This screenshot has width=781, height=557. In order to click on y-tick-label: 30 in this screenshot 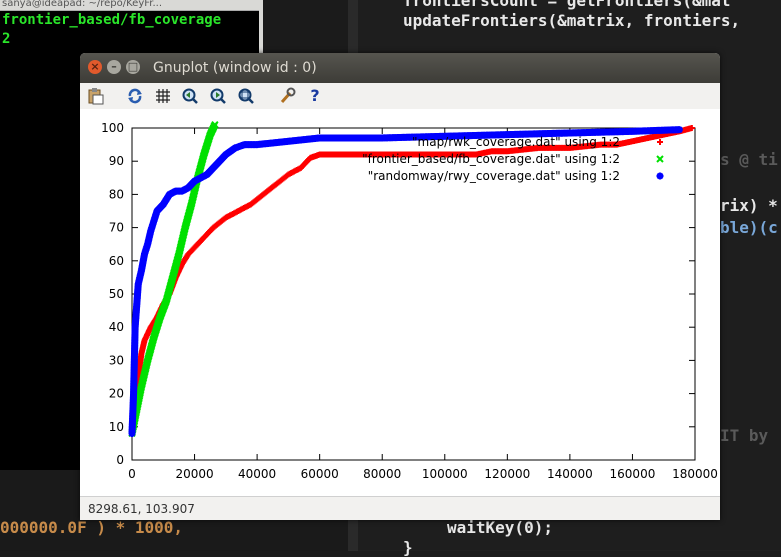, I will do `click(116, 360)`.